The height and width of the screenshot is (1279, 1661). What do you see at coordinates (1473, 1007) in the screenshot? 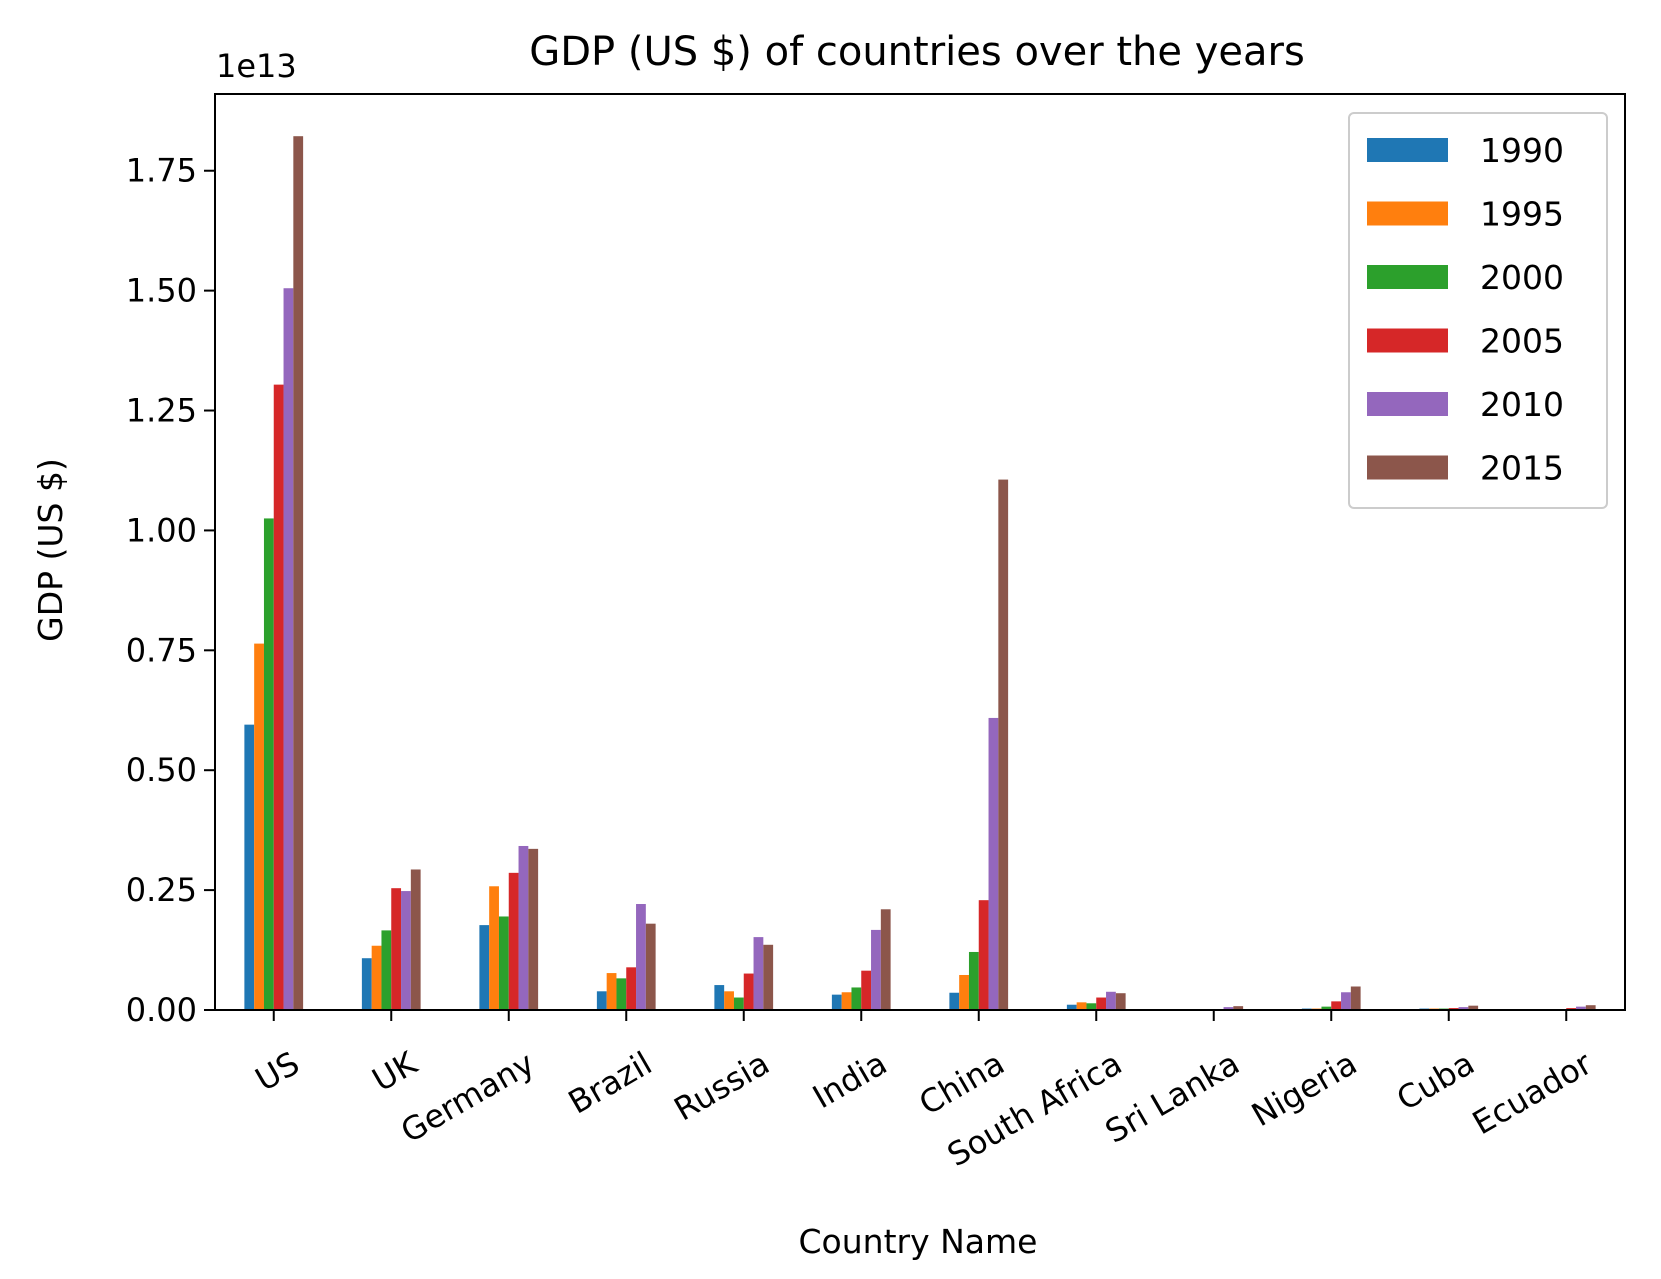
I see `bar-cuba-2015` at bounding box center [1473, 1007].